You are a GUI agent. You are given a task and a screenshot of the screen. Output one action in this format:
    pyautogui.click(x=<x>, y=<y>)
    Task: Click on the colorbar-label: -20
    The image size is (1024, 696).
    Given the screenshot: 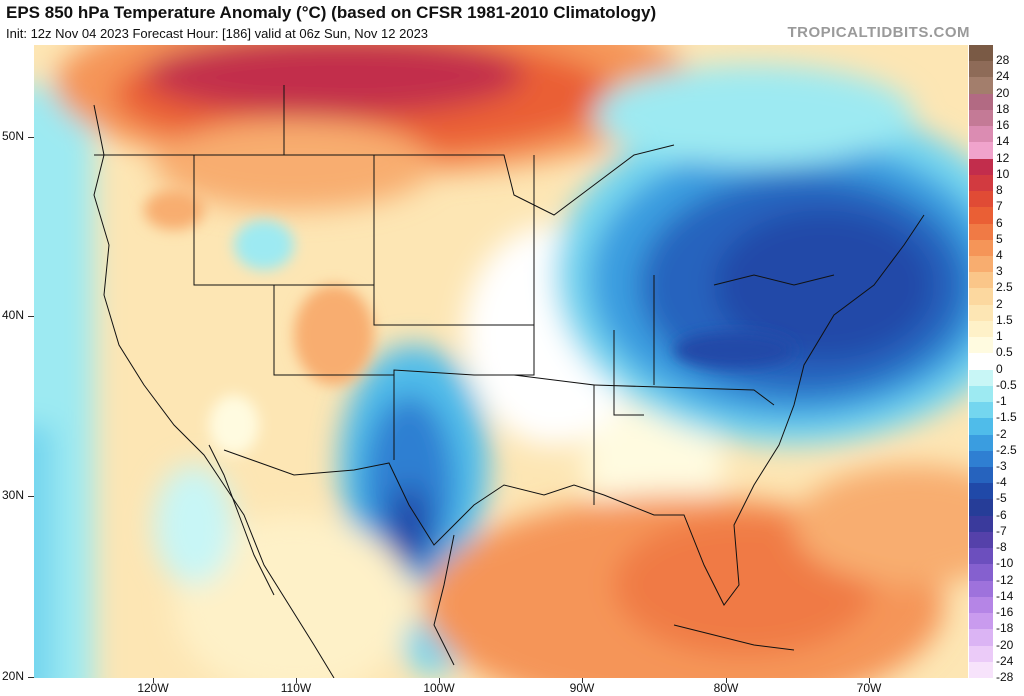 What is the action you would take?
    pyautogui.click(x=1005, y=644)
    